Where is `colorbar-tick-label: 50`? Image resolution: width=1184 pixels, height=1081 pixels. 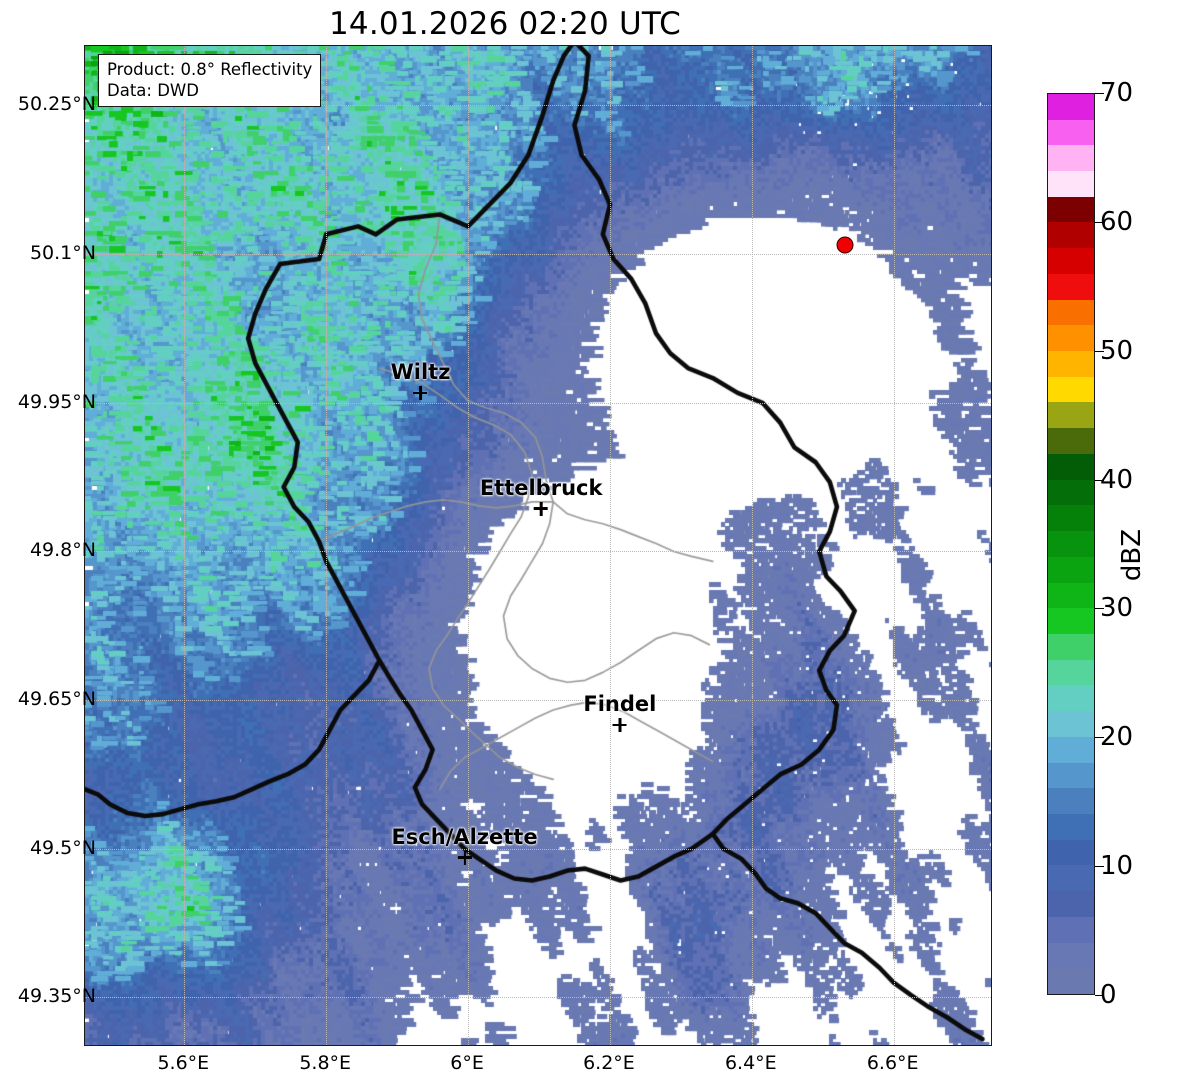
colorbar-tick-label: 50 is located at coordinates (1117, 350).